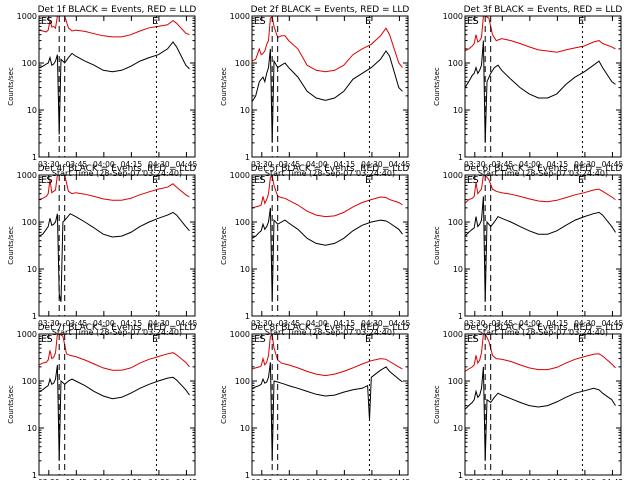  Describe the element at coordinates (117, 169) in the screenshot. I see `panel-title: Det 4f BLACK = Events, RED = LLD` at that location.